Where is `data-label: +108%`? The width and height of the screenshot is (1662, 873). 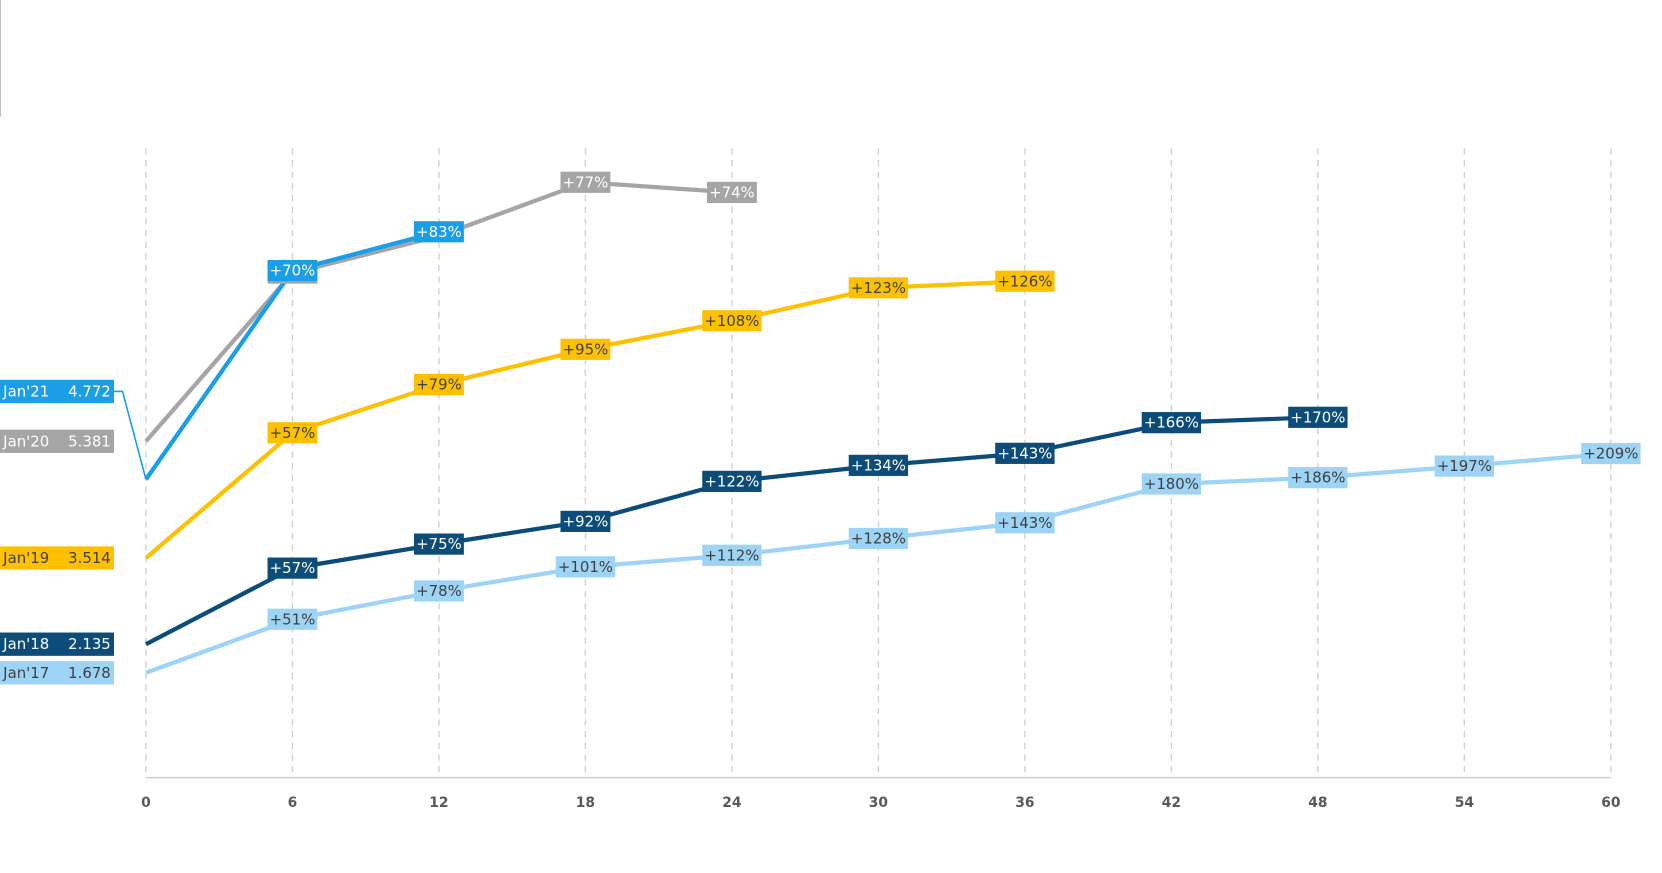
data-label: +108% is located at coordinates (731, 321).